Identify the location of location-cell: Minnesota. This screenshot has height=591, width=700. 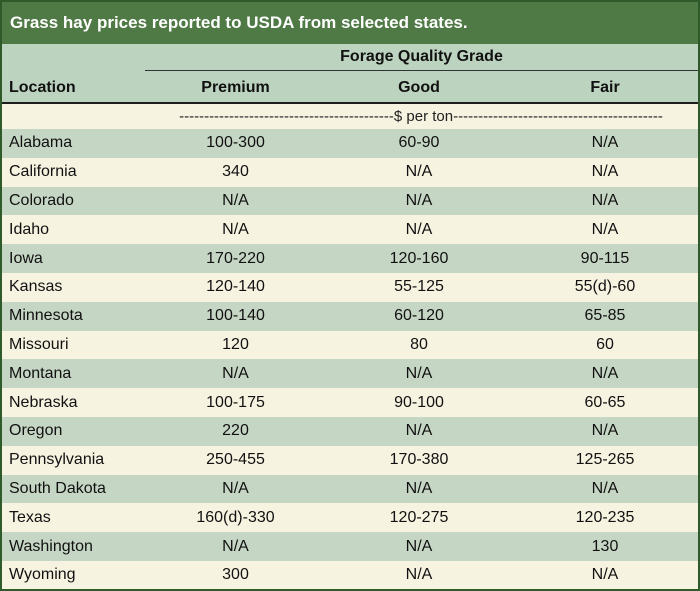
(46, 316).